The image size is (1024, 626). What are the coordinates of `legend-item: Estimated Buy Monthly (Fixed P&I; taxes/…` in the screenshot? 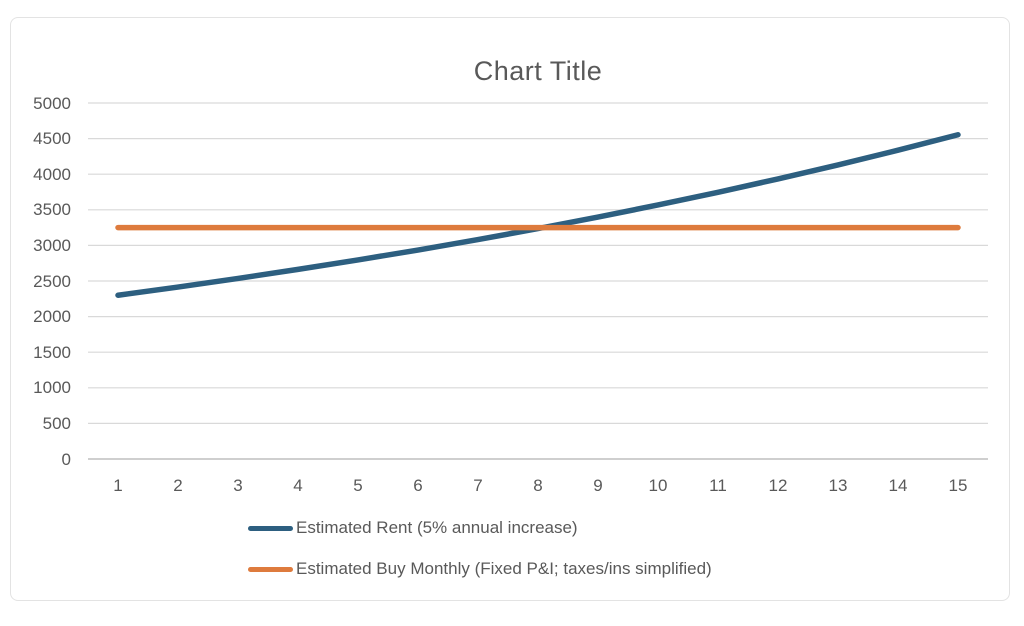 It's located at (480, 569).